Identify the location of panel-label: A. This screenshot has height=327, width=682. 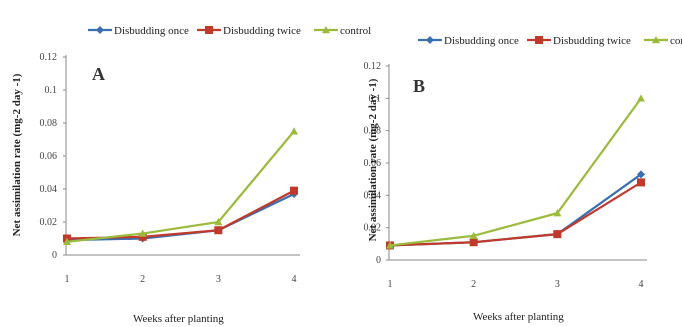
(98, 74).